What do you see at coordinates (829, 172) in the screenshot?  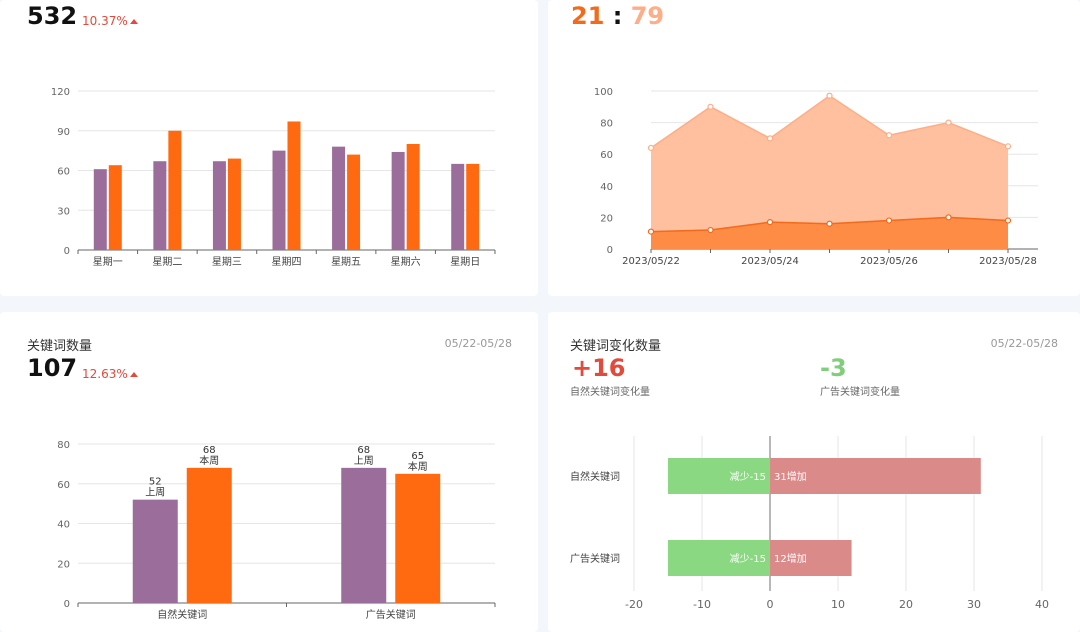 I see `area-series-upper` at bounding box center [829, 172].